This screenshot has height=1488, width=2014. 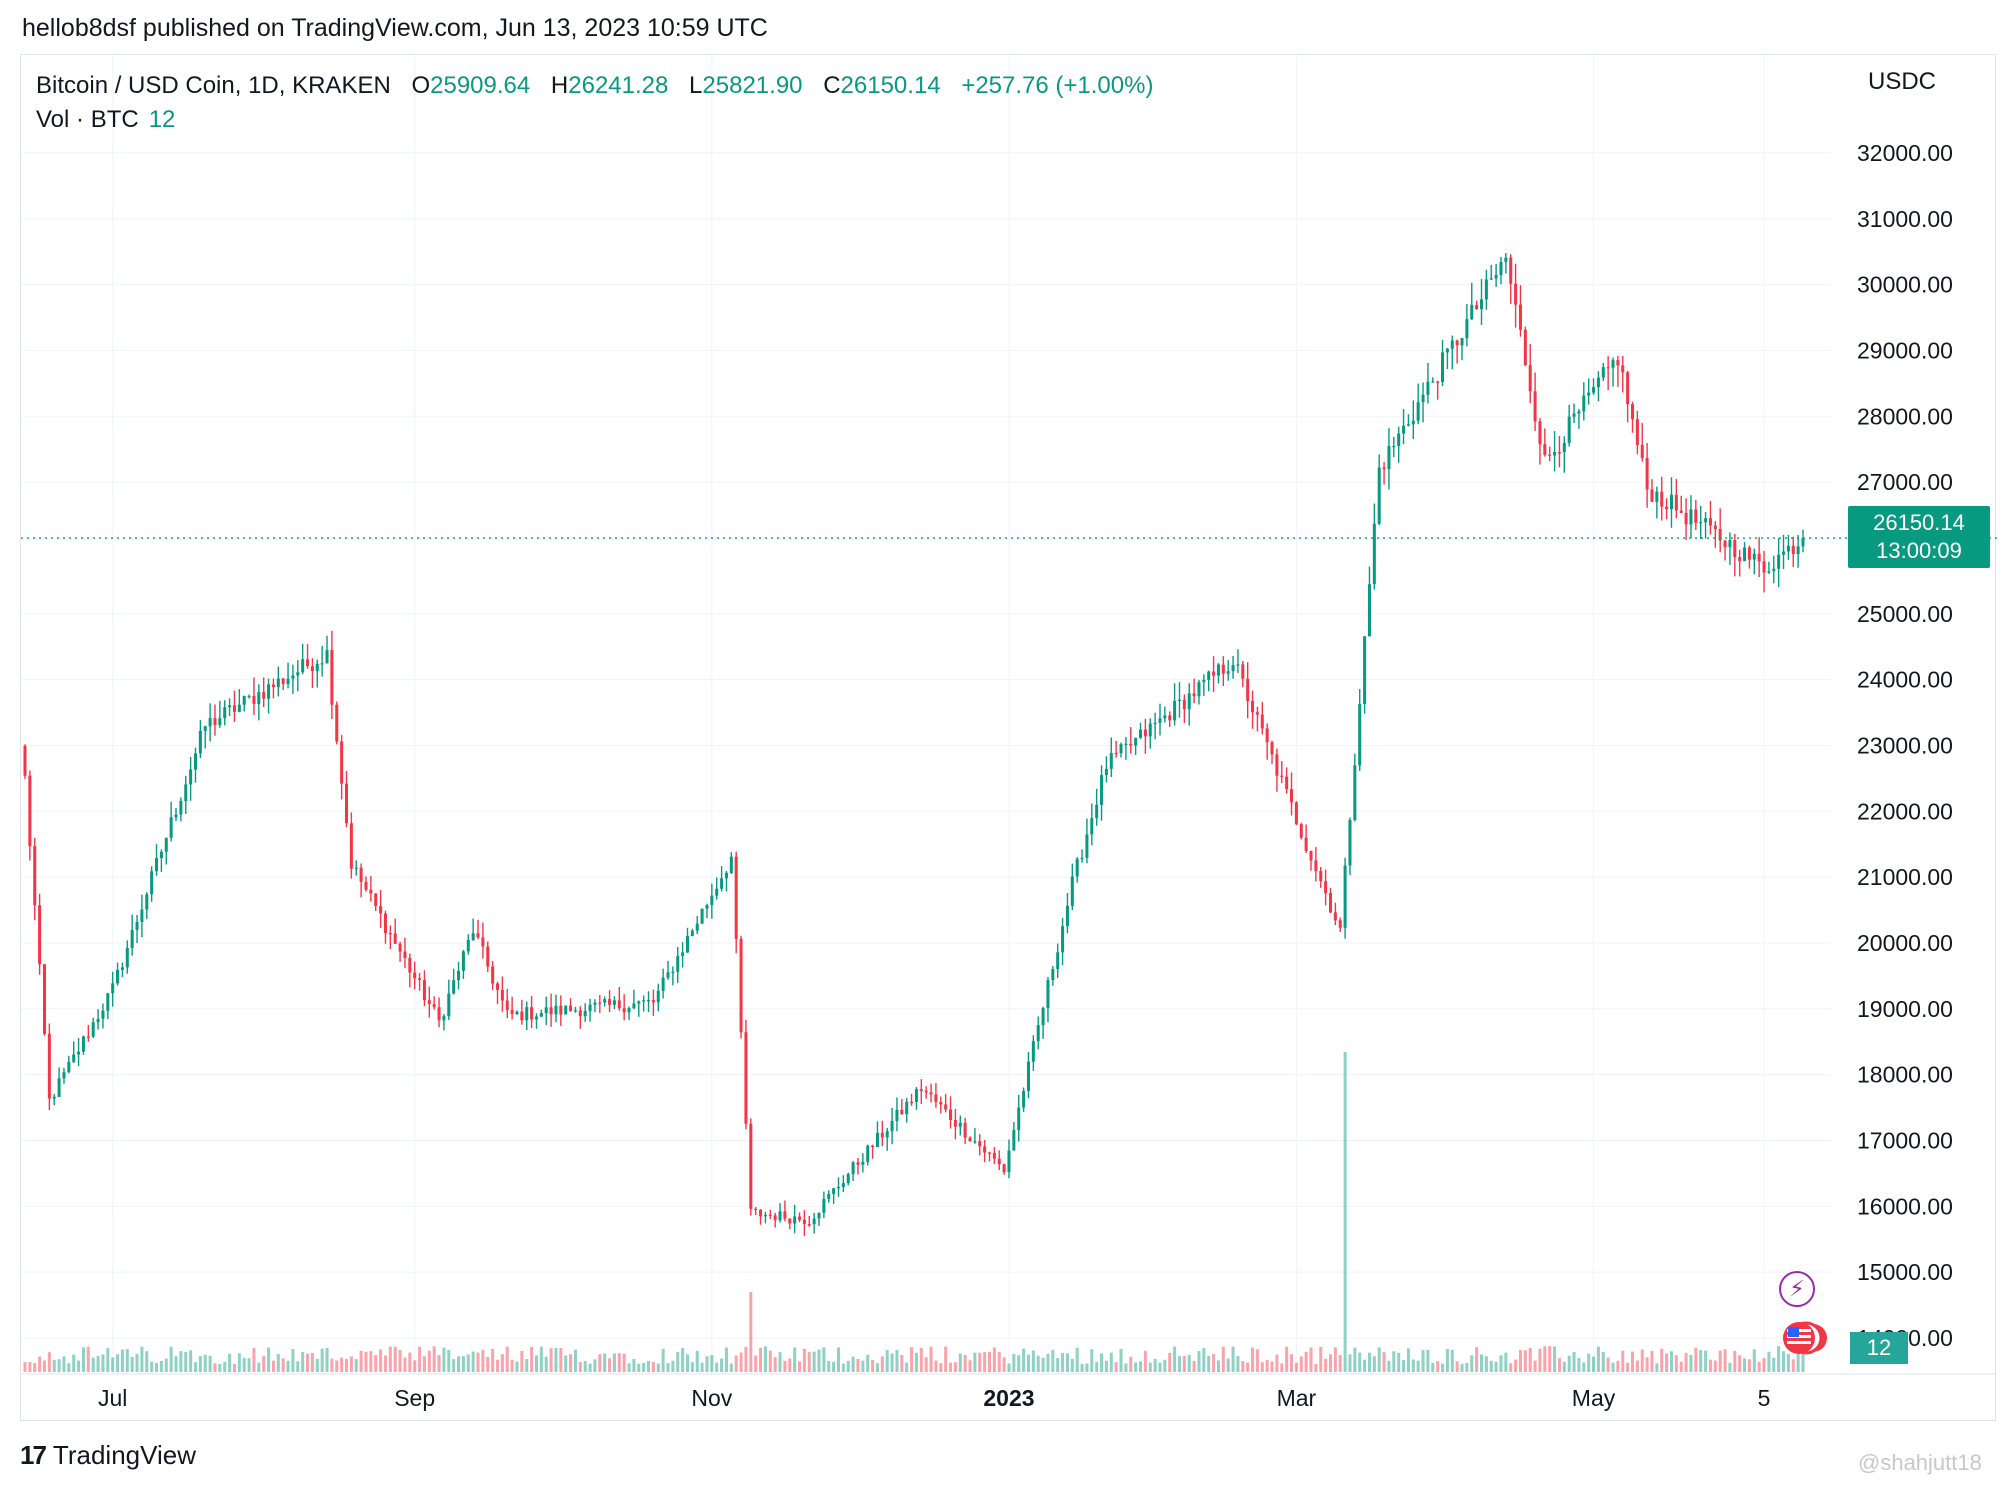 I want to click on us-flag-icon, so click(x=1803, y=1338).